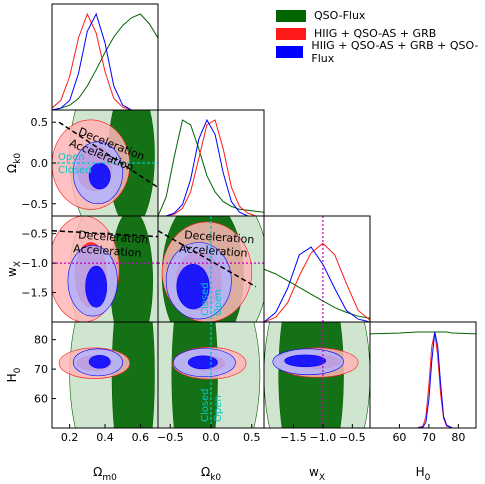 This screenshot has height=484, width=485. What do you see at coordinates (380, 15) in the screenshot?
I see `legend-entry-qso-flux: QSO-Flux` at bounding box center [380, 15].